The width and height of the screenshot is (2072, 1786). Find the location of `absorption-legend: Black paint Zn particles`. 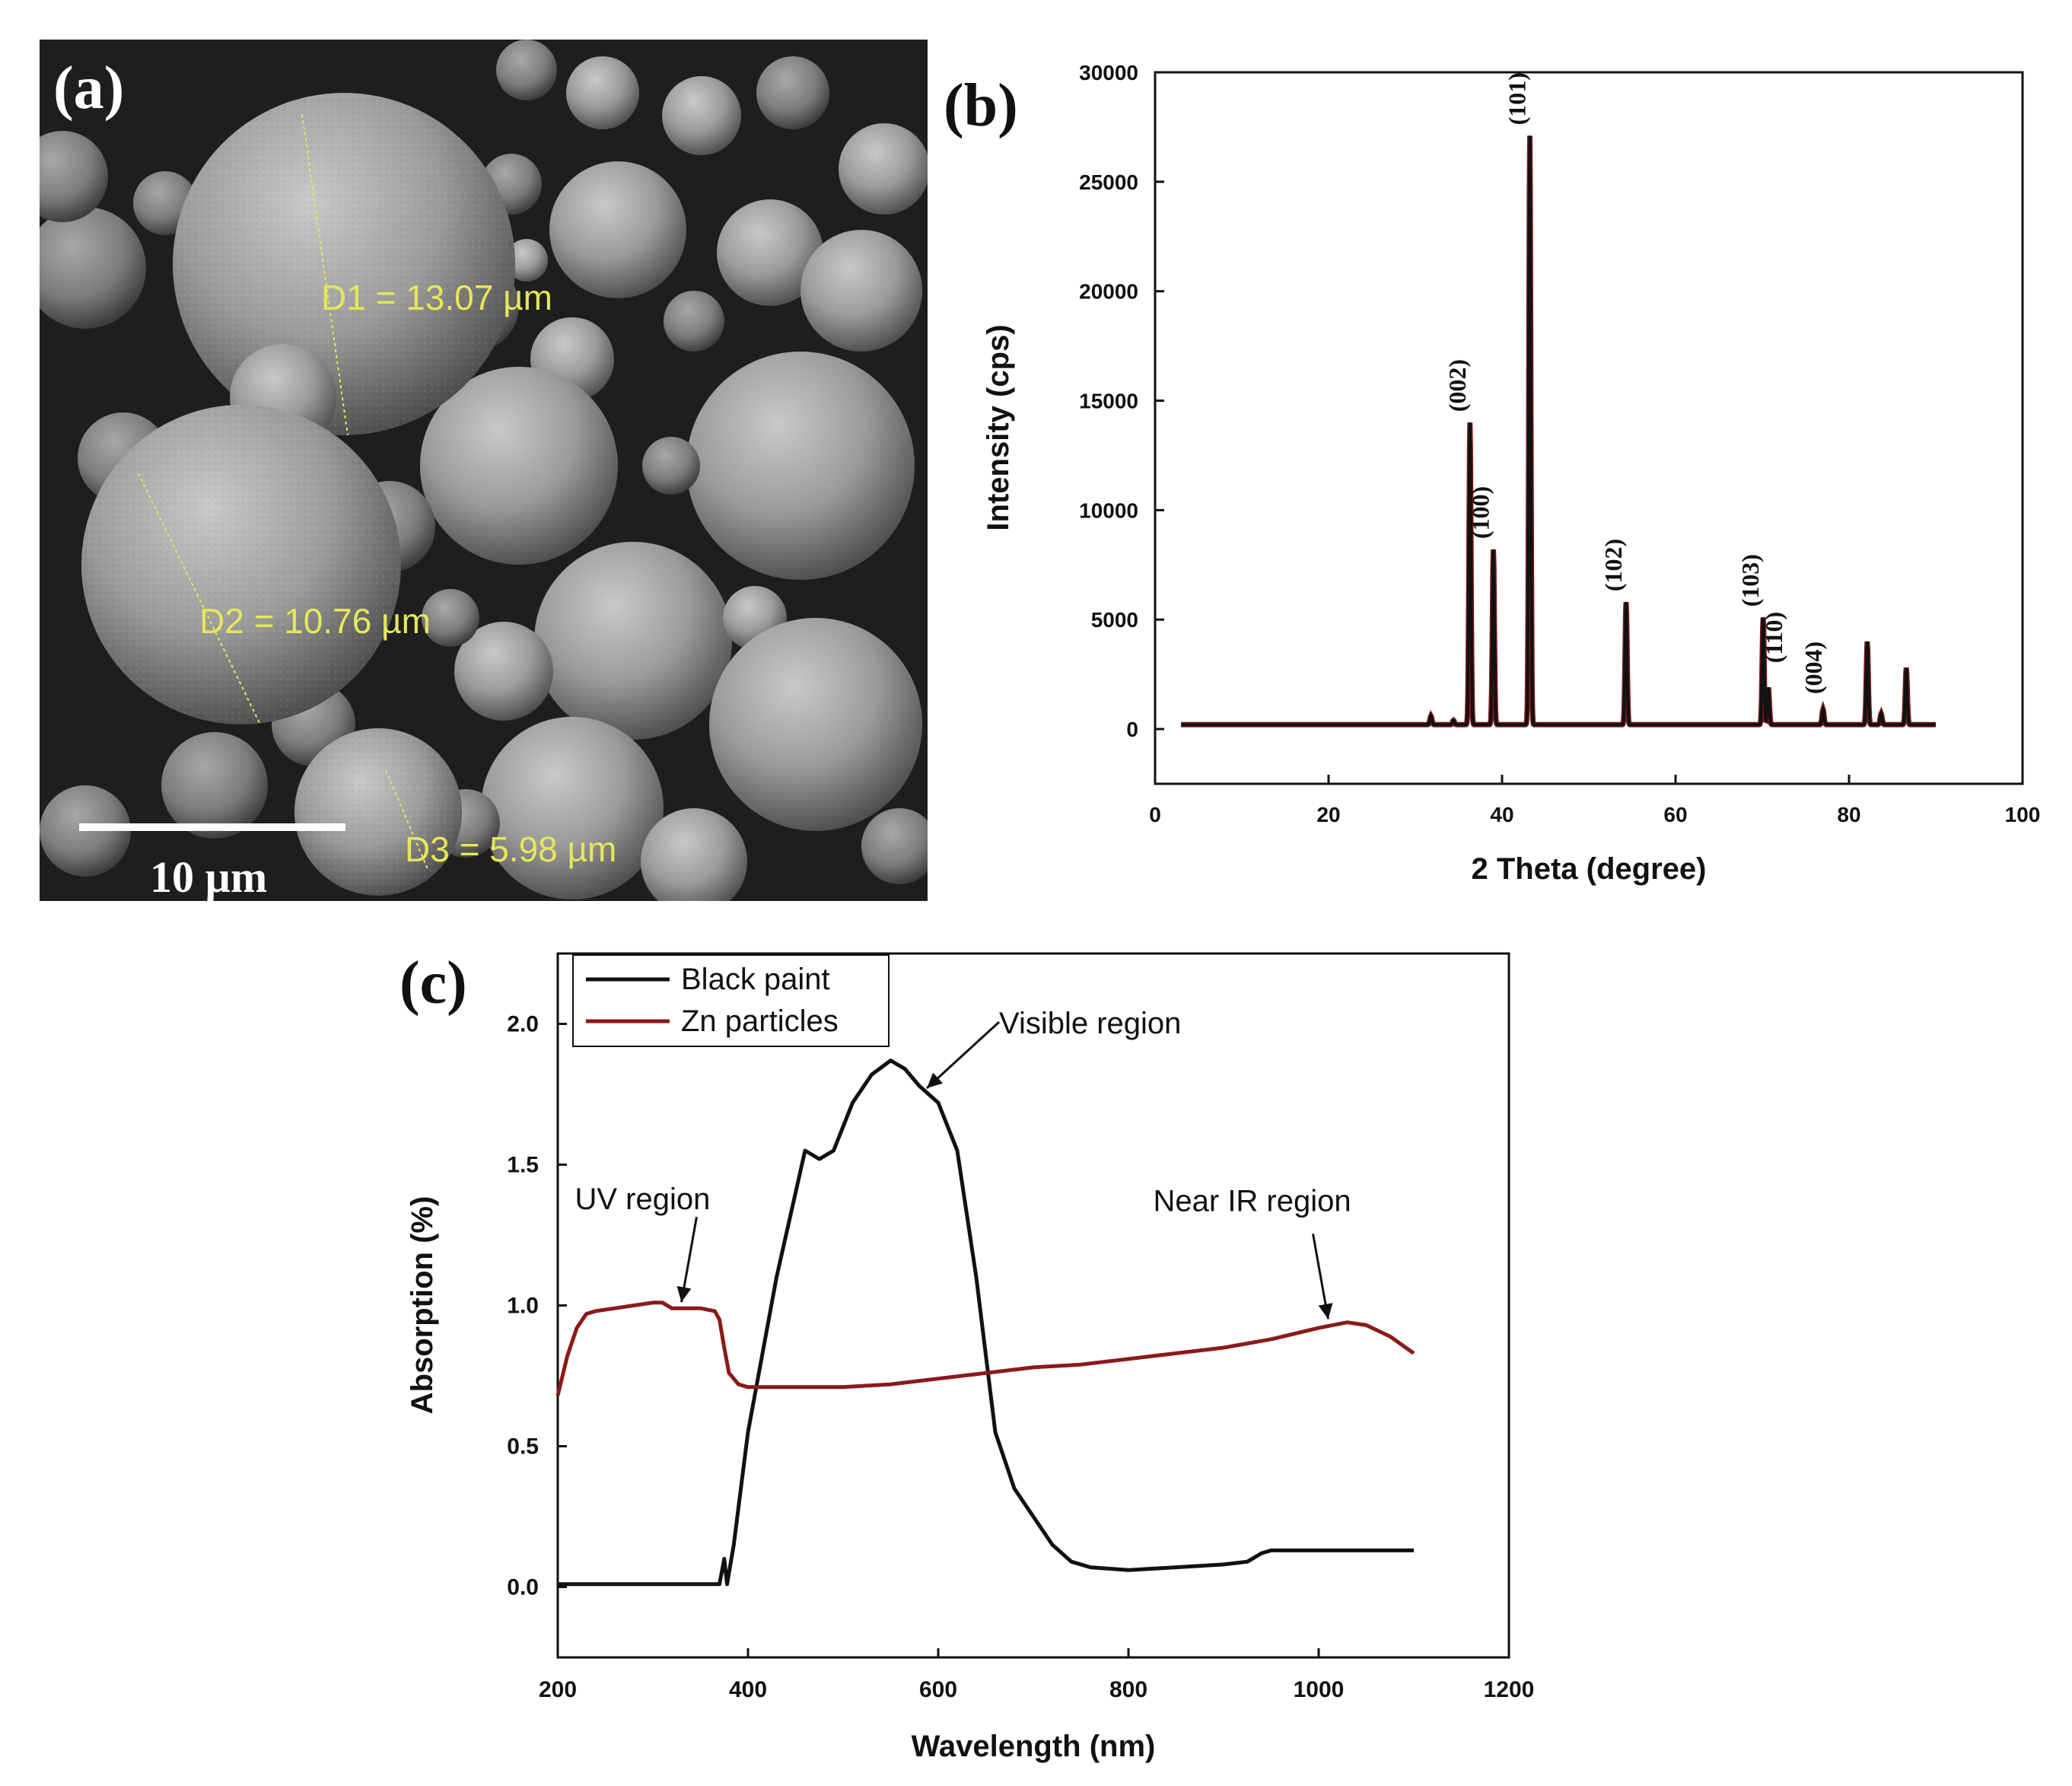

absorption-legend: Black paint Zn particles is located at coordinates (731, 1001).